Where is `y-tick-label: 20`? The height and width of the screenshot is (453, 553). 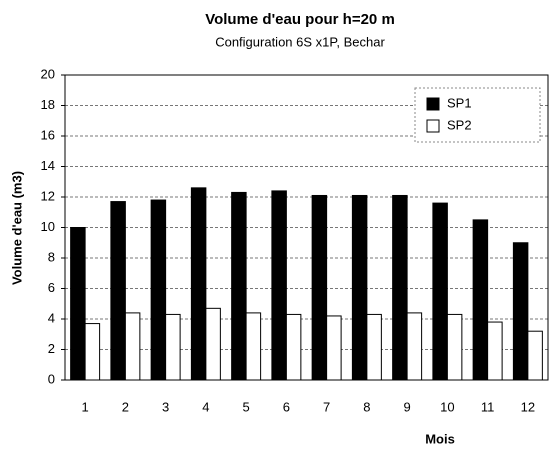 y-tick-label: 20 is located at coordinates (48, 73).